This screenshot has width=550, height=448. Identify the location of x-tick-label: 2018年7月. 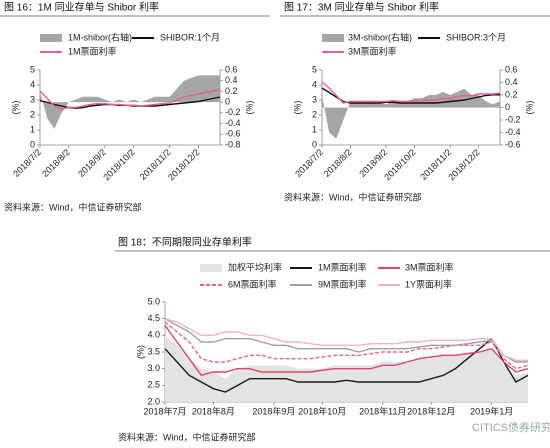
(164, 410).